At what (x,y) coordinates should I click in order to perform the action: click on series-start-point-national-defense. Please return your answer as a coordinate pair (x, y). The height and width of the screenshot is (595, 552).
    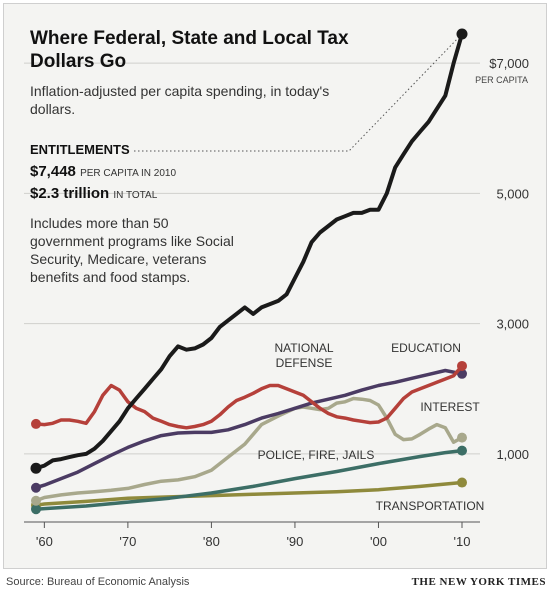
    Looking at the image, I should click on (36, 423).